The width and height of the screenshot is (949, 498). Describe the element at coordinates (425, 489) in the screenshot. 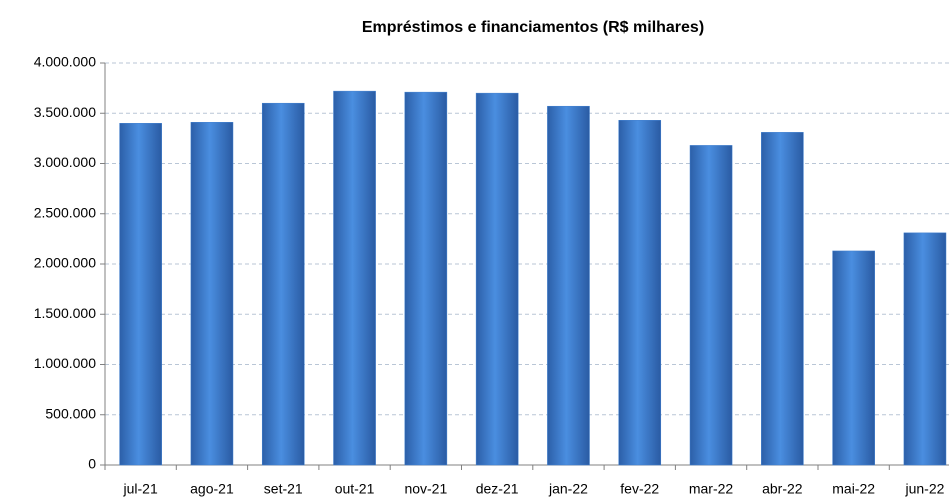

I see `x-tick-label: nov-21` at that location.